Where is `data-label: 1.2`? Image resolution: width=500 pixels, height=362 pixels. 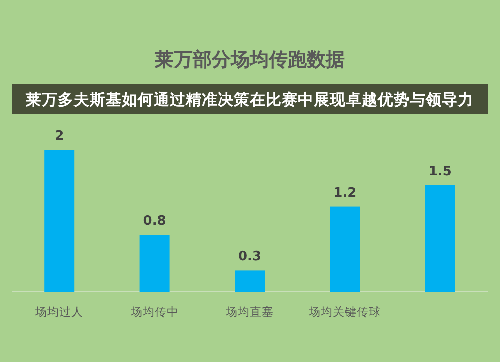
data-label: 1.2 is located at coordinates (345, 193).